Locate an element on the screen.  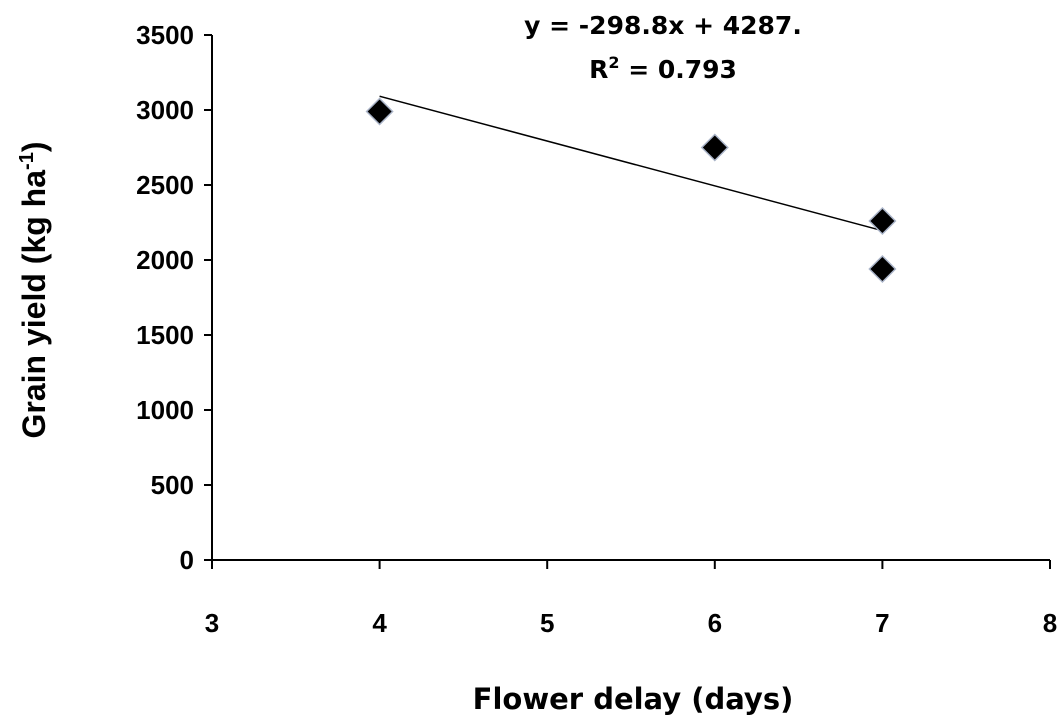
y-axis-title: Grain yield (kg ha-1) is located at coordinates (34, 290).